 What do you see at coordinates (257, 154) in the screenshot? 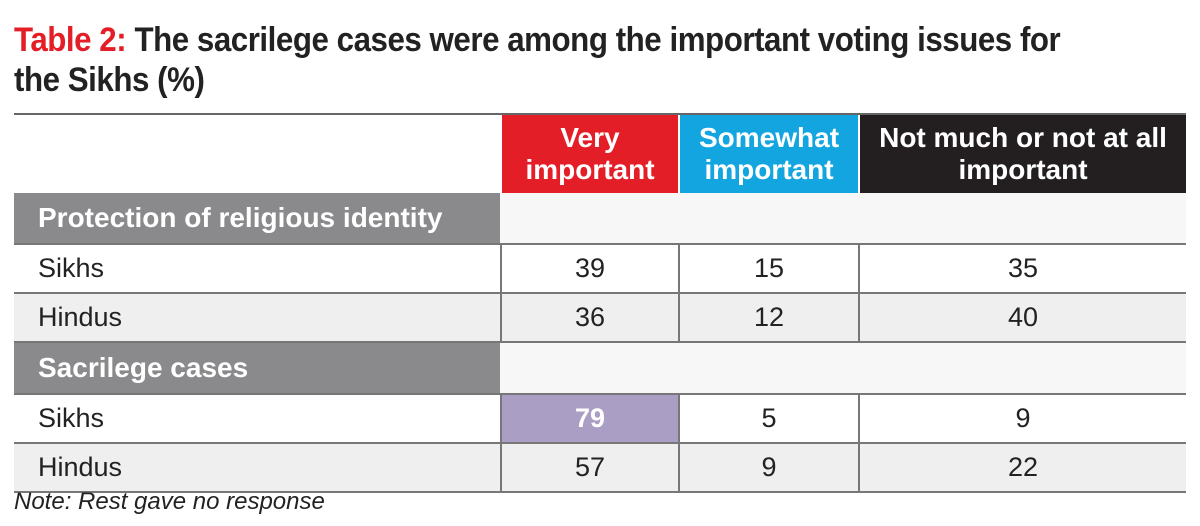
I see `header-blank` at bounding box center [257, 154].